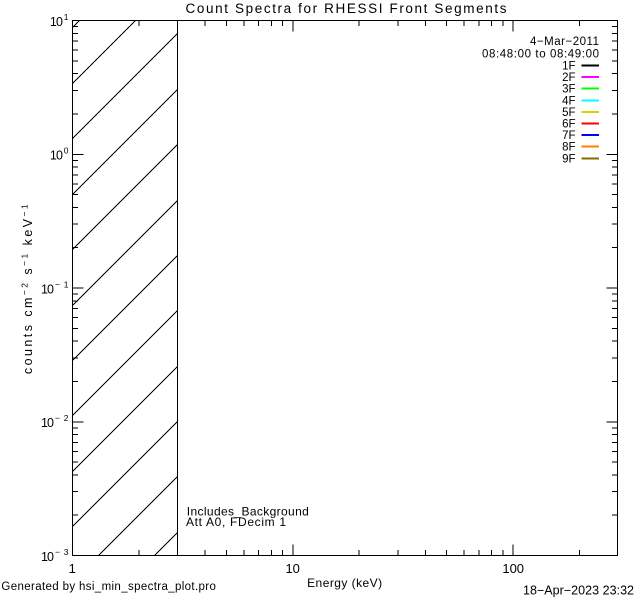  I want to click on svg-text: 0, so click(66, 151).